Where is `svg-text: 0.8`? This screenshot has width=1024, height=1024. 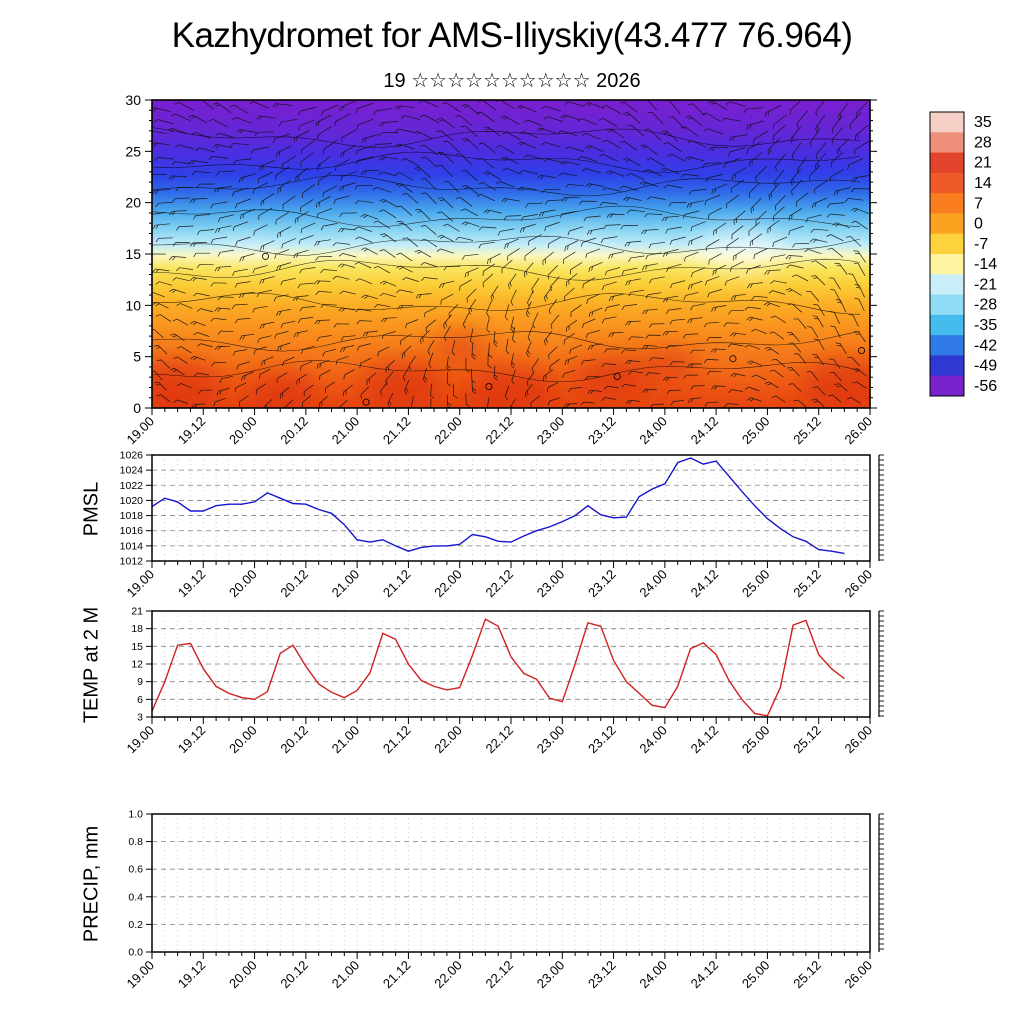 svg-text: 0.8 is located at coordinates (135, 842).